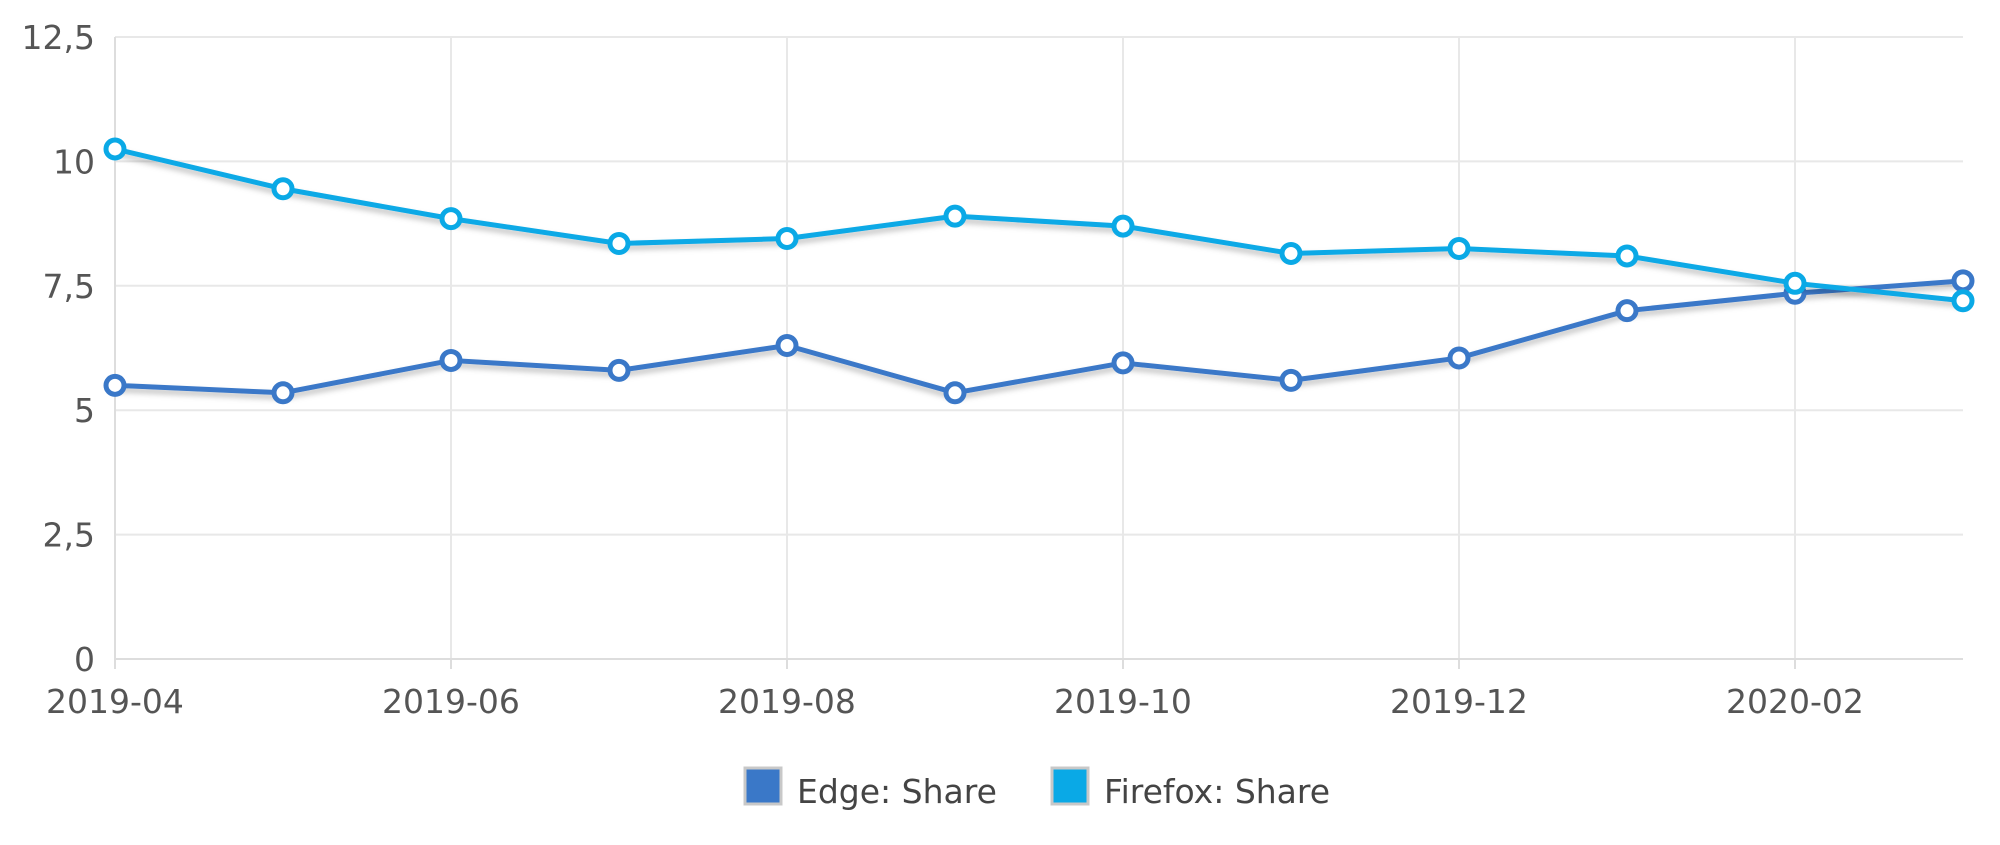  What do you see at coordinates (1036, 788) in the screenshot?
I see `legend: Edge: Share Firefox: Share` at bounding box center [1036, 788].